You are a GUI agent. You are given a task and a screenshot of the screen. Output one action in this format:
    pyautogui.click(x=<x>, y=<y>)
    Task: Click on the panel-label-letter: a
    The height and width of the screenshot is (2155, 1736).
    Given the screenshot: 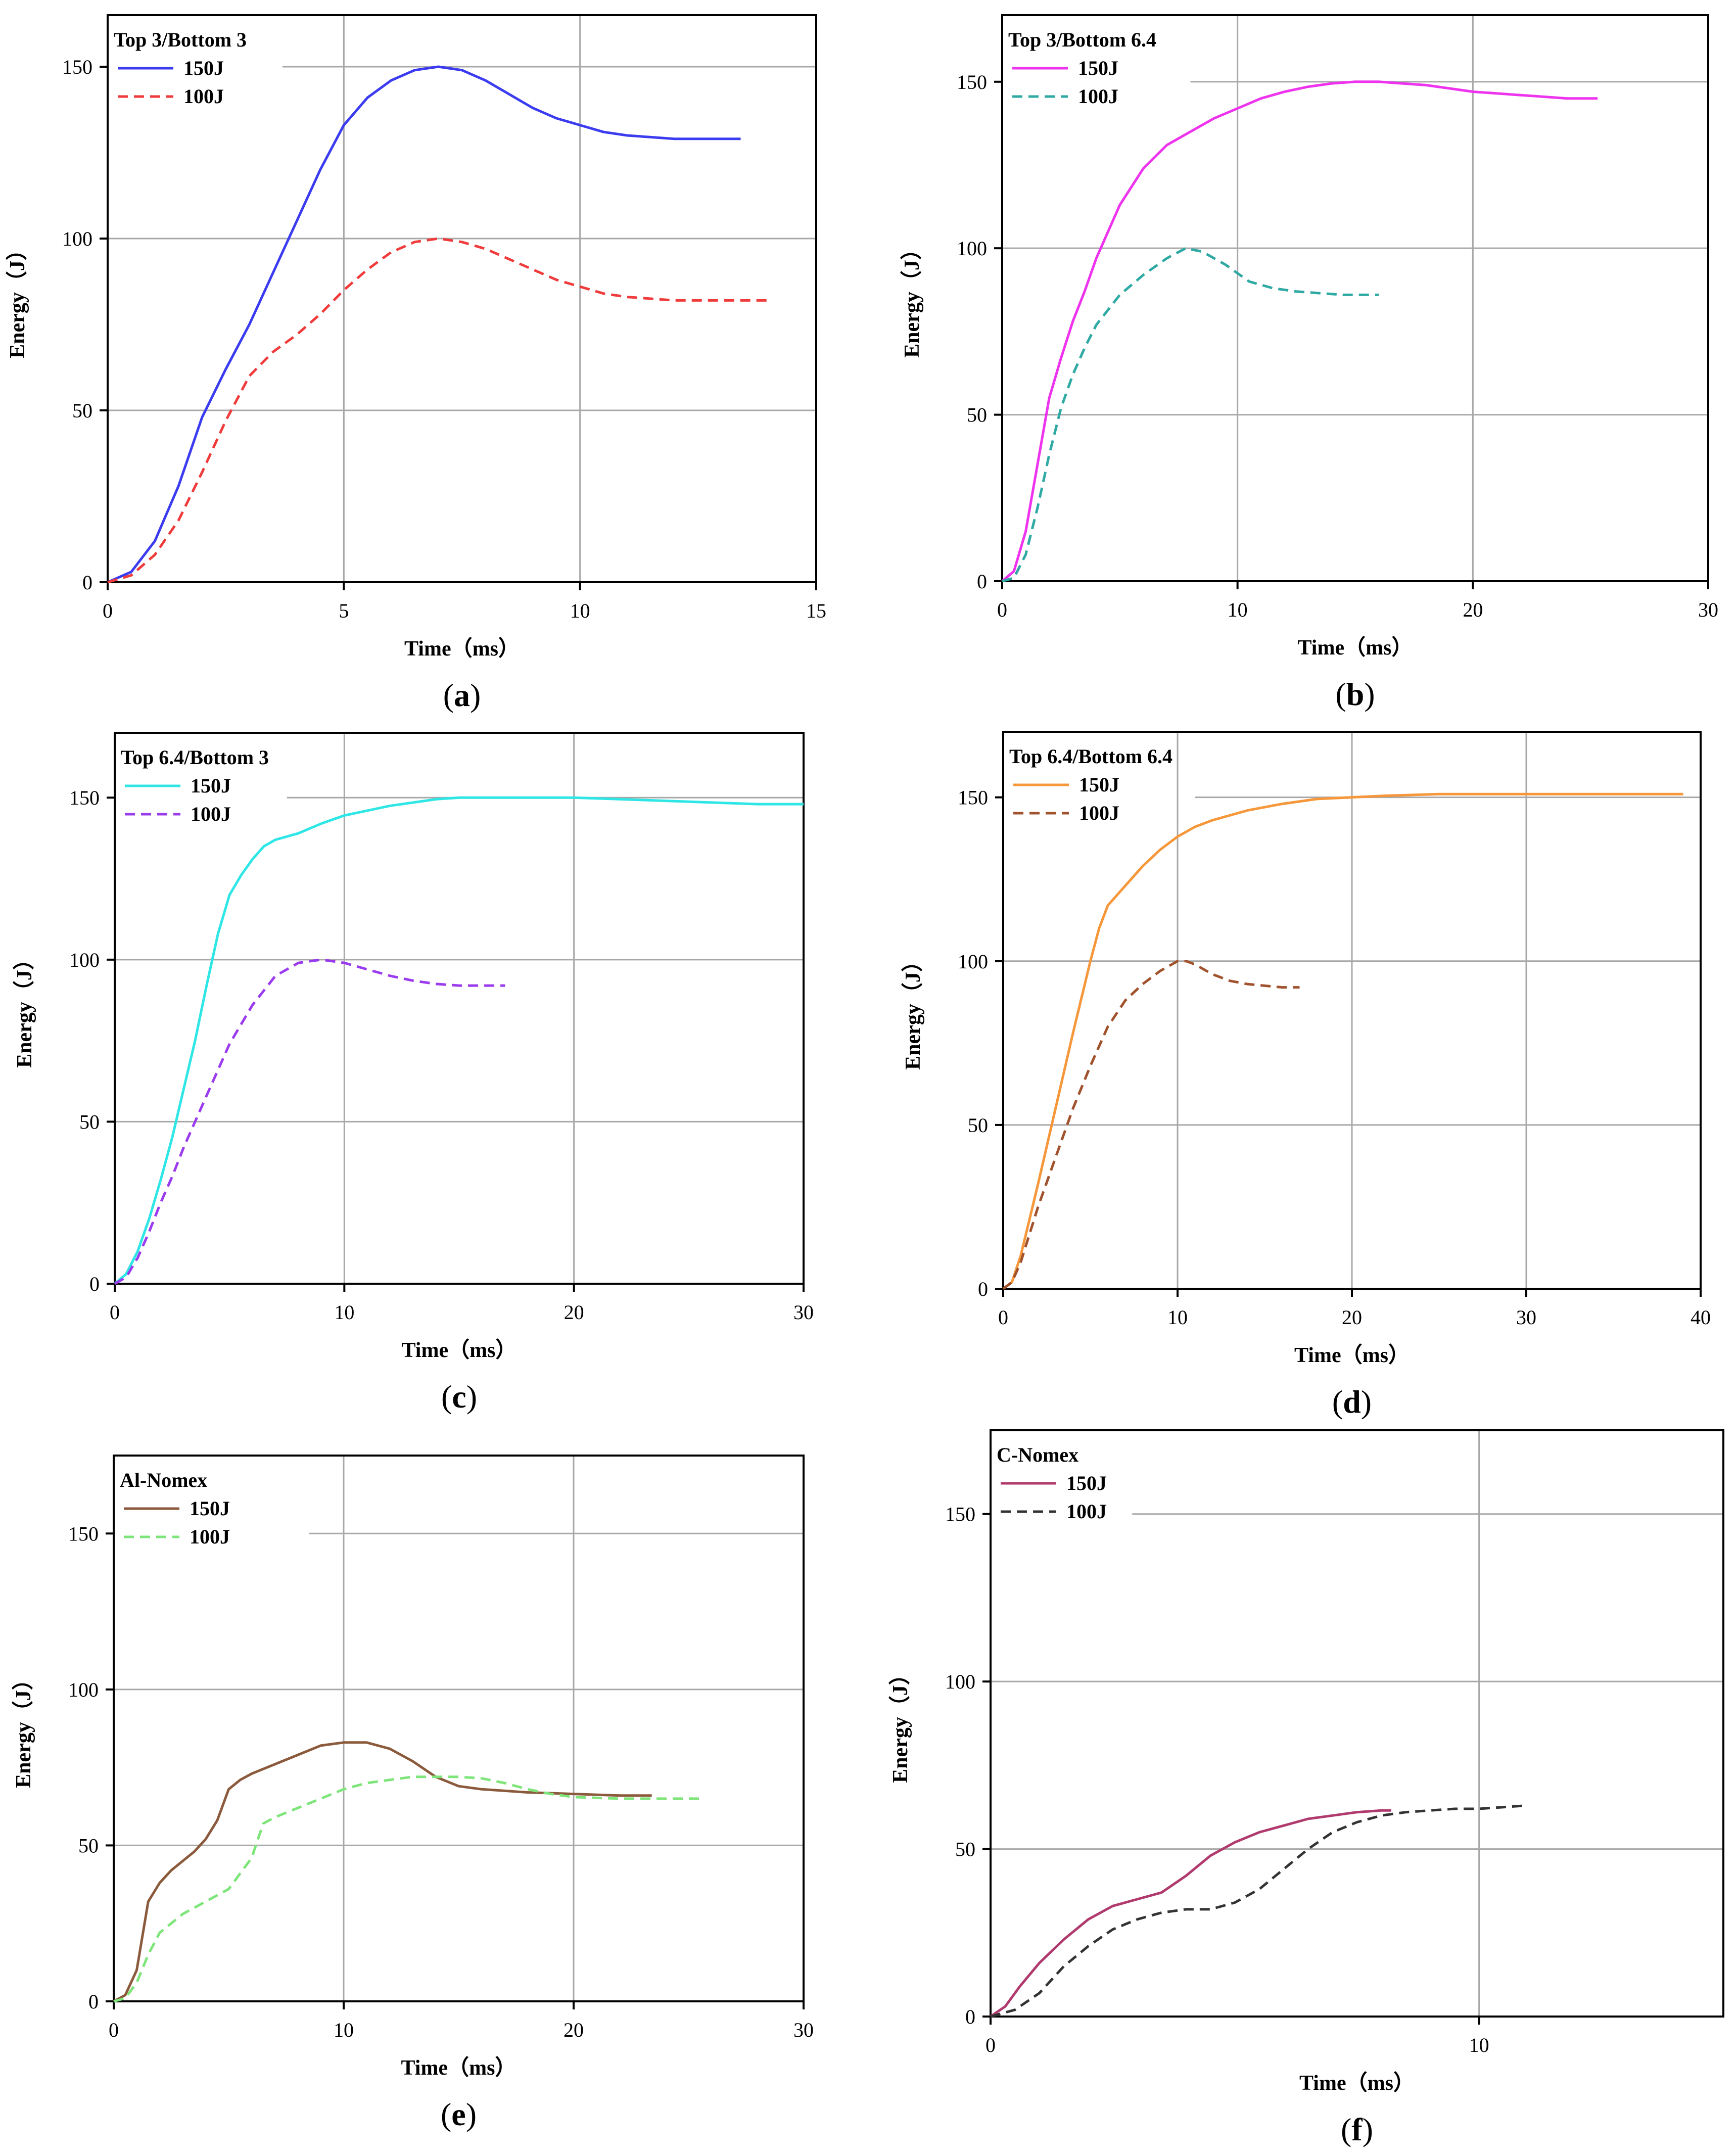 What is the action you would take?
    pyautogui.click(x=462, y=695)
    